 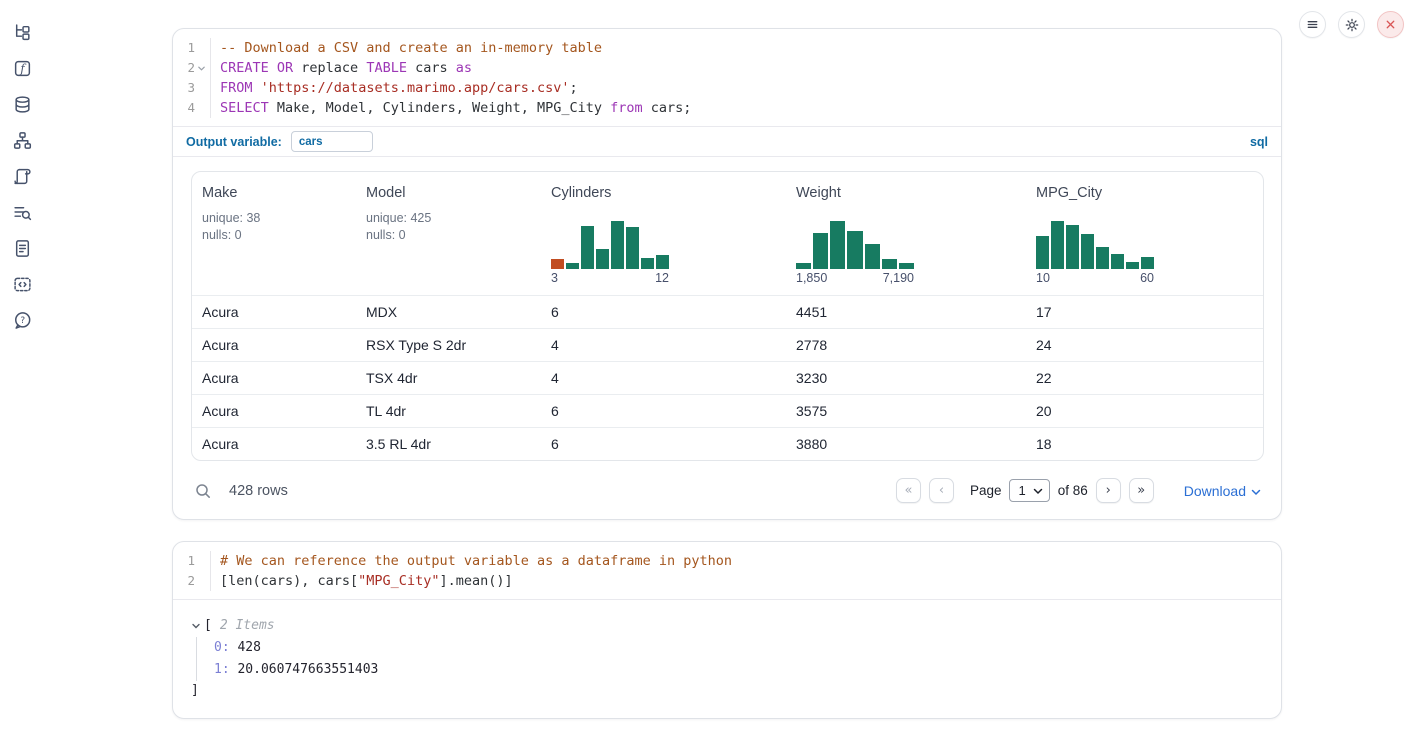 What do you see at coordinates (1038, 490) in the screenshot?
I see `chevron-down-icon` at bounding box center [1038, 490].